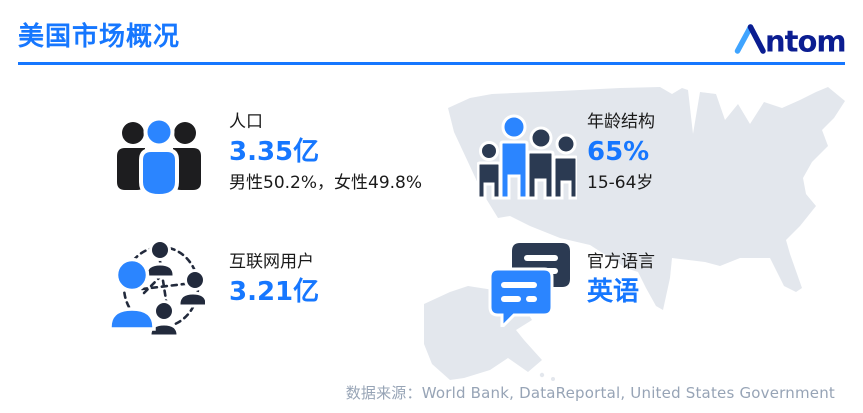  Describe the element at coordinates (383, 393) in the screenshot. I see `data-source-label: 数据来源：` at that location.